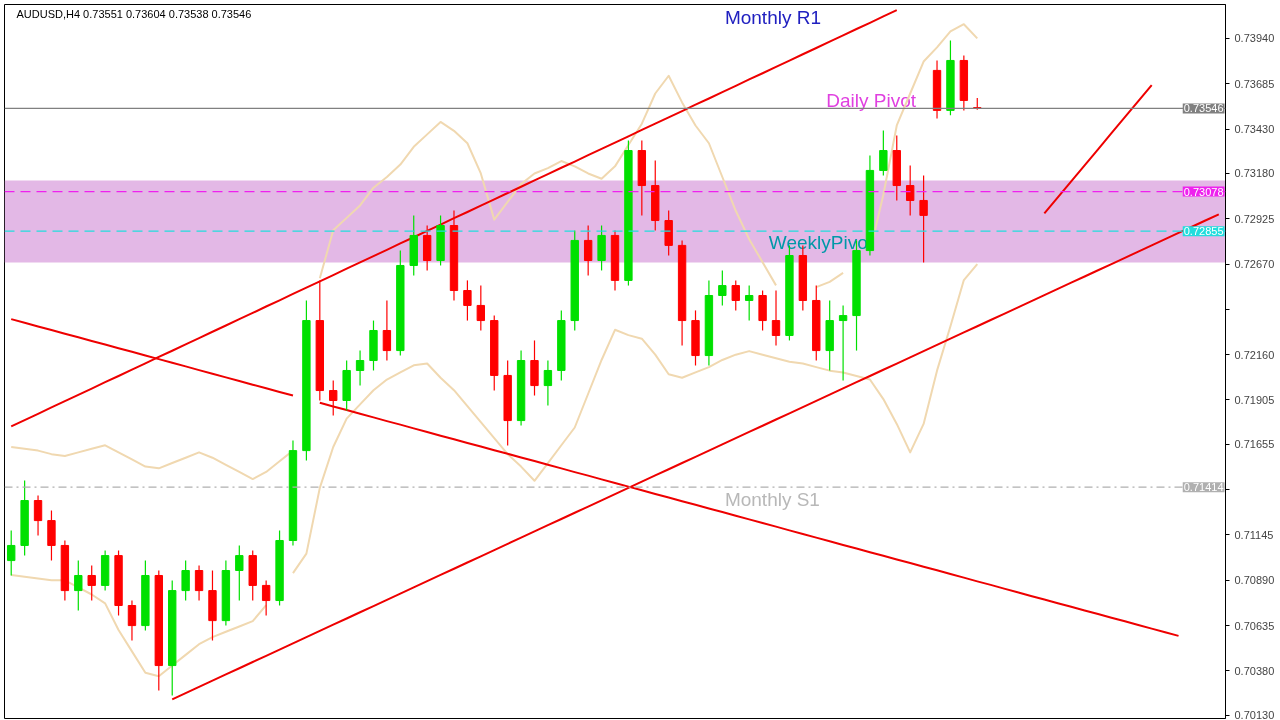 This screenshot has width=1280, height=720. Describe the element at coordinates (1254, 38) in the screenshot. I see `y-tick-label: 0.73940` at that location.